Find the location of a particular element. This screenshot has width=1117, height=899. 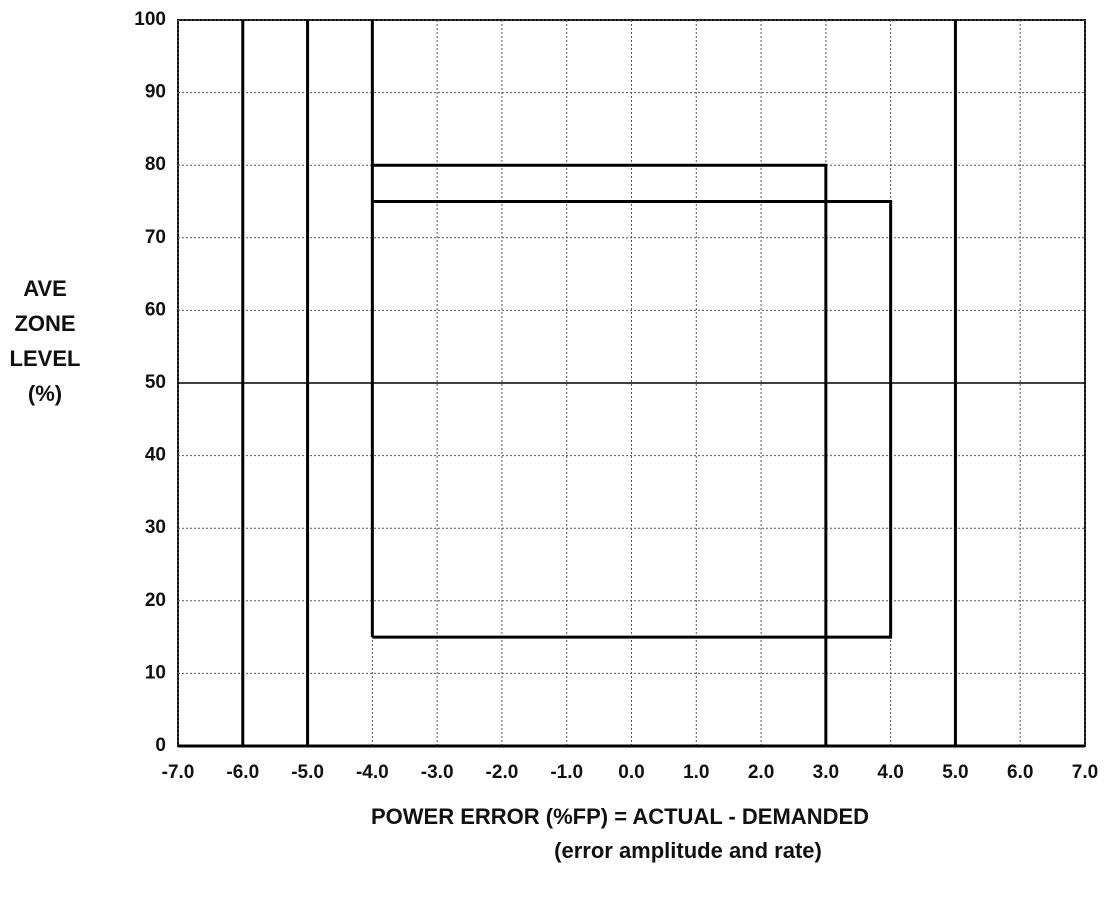

x-tick-label: -7.0 is located at coordinates (178, 772).